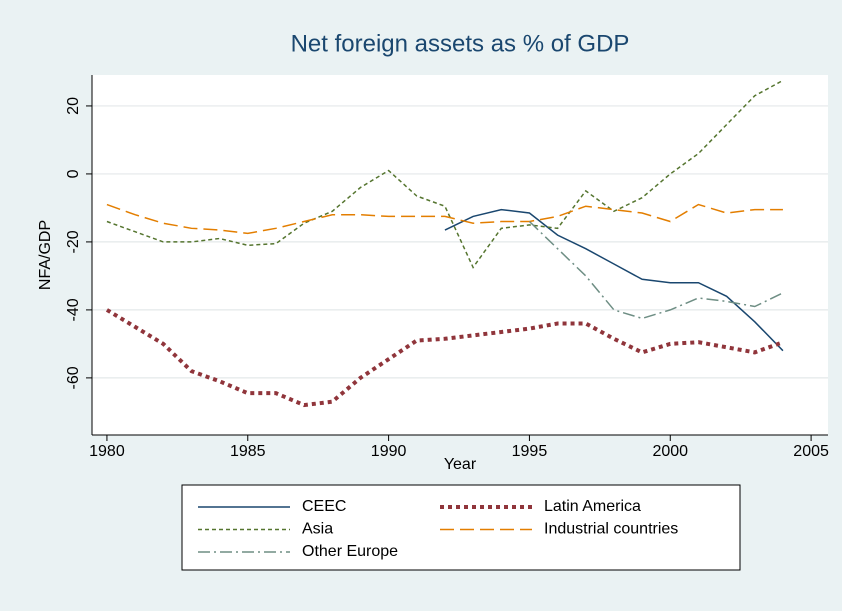  Describe the element at coordinates (611, 529) in the screenshot. I see `legend-label: Industrial countries` at that location.